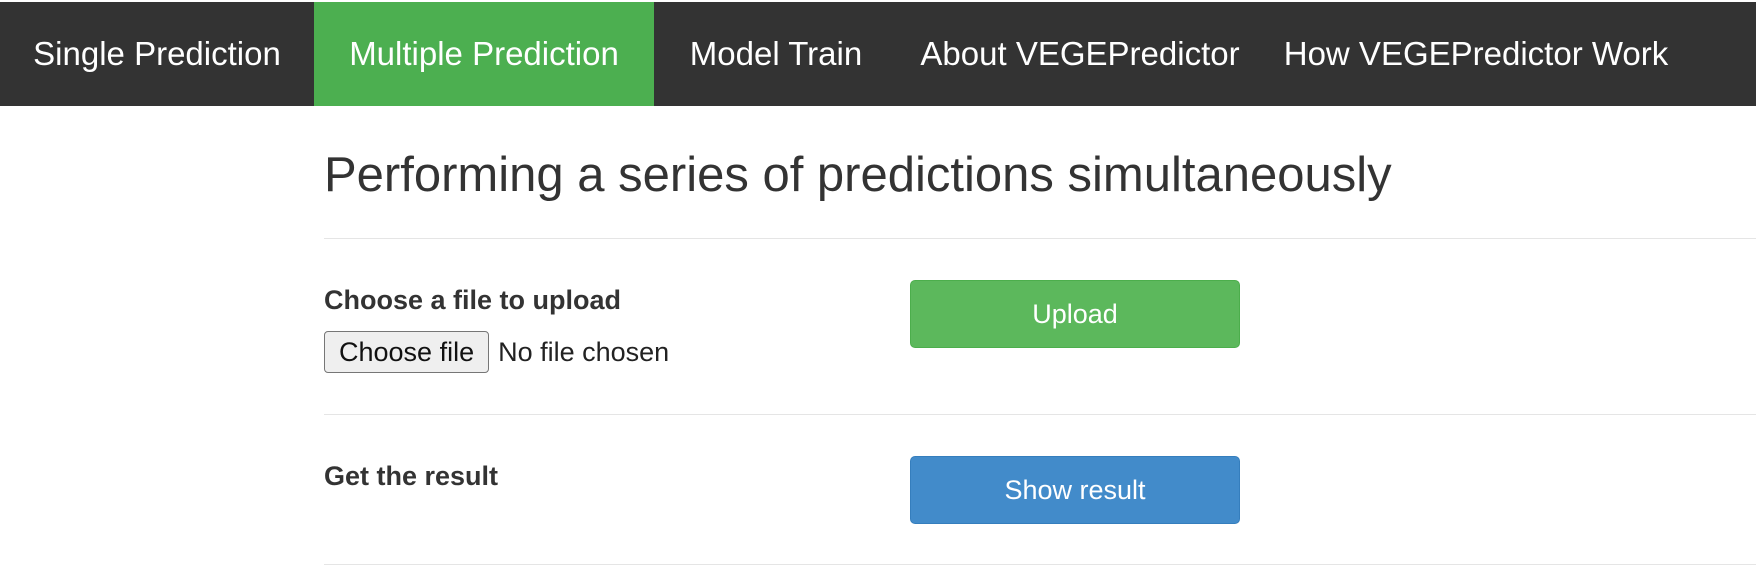 This screenshot has height=582, width=1756. What do you see at coordinates (157, 53) in the screenshot?
I see `nav-item-single-prediction: Single Prediction` at bounding box center [157, 53].